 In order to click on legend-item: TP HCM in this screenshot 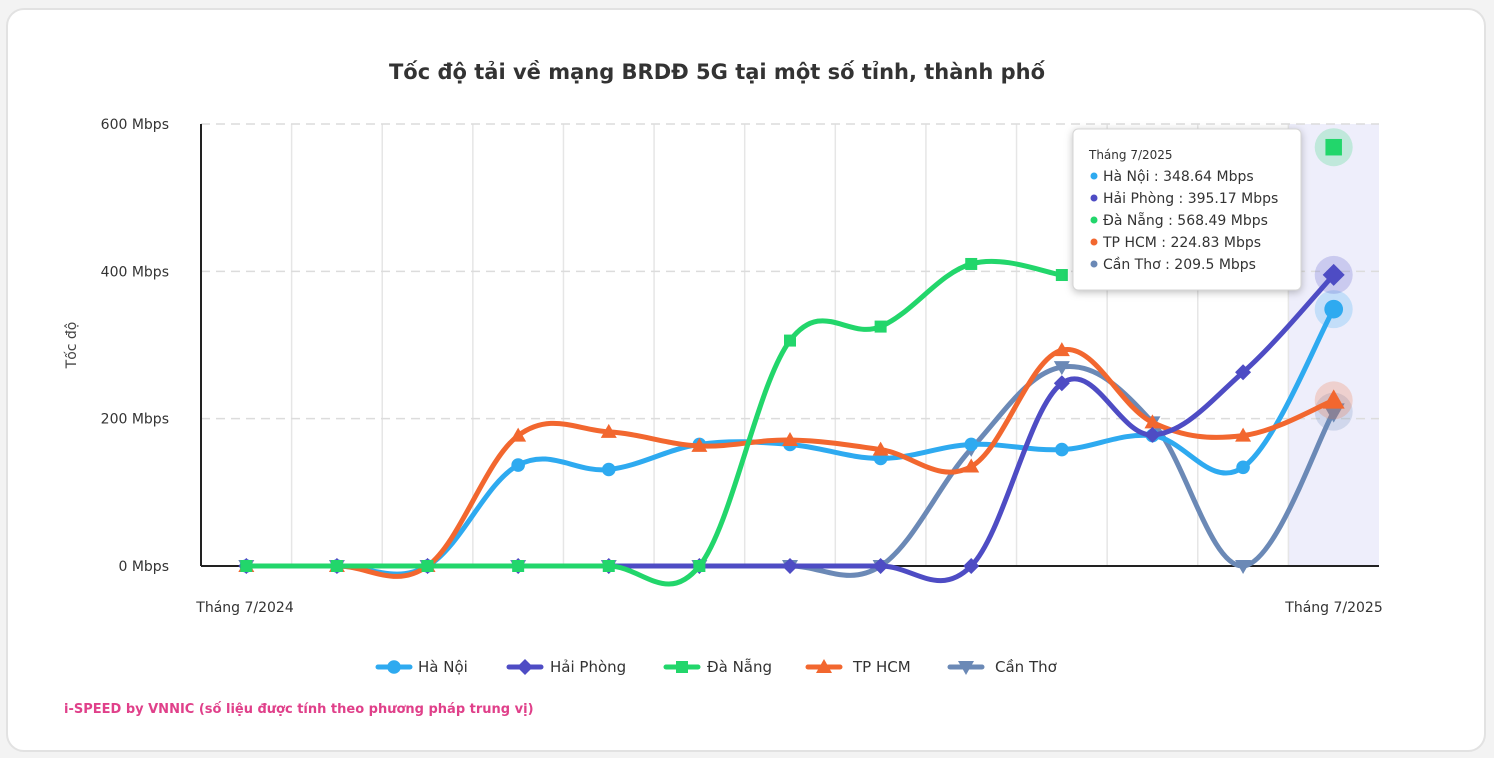, I will do `click(858, 667)`.